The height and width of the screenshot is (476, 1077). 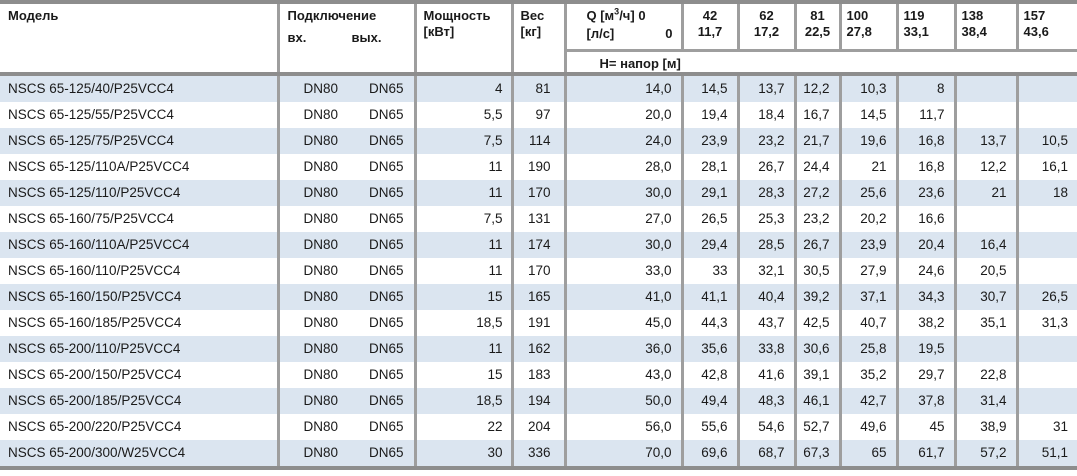 What do you see at coordinates (818, 453) in the screenshot?
I see `head-value-cell: 67,3` at bounding box center [818, 453].